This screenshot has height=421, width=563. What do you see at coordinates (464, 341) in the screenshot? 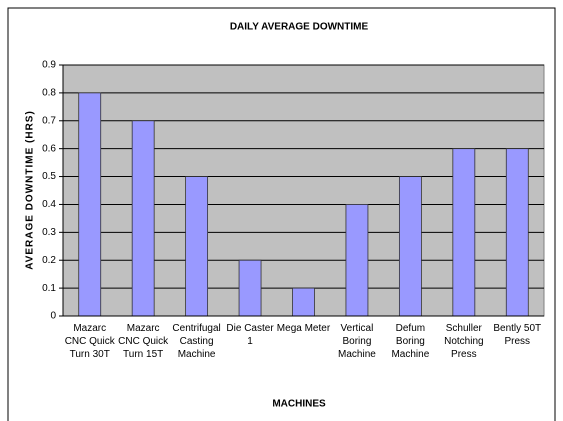
I see `x-tick-label: Schuller Notching Press` at bounding box center [464, 341].